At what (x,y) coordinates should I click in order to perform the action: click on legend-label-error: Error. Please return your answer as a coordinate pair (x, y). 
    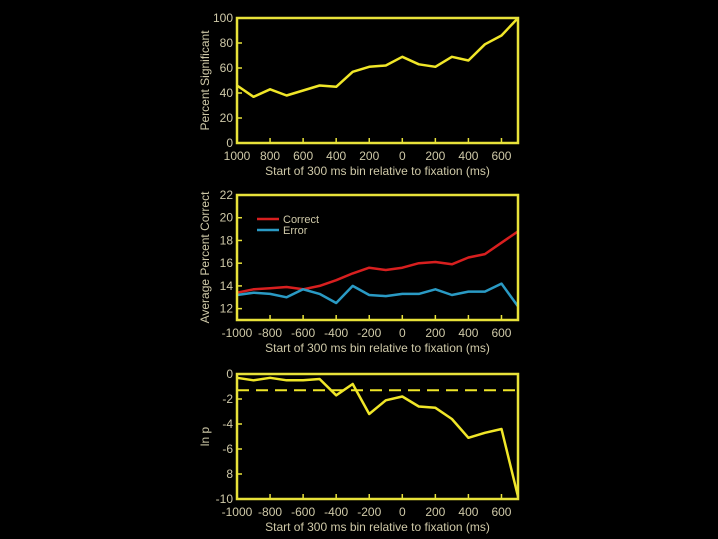
    Looking at the image, I should click on (295, 231).